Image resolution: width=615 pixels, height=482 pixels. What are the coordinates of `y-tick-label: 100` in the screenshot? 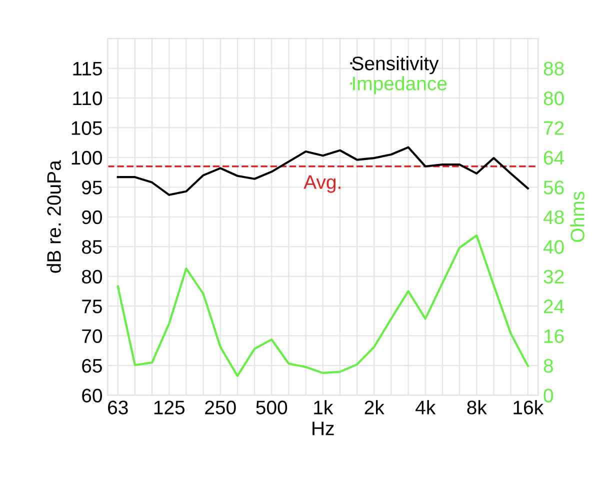 It's located at (87, 157).